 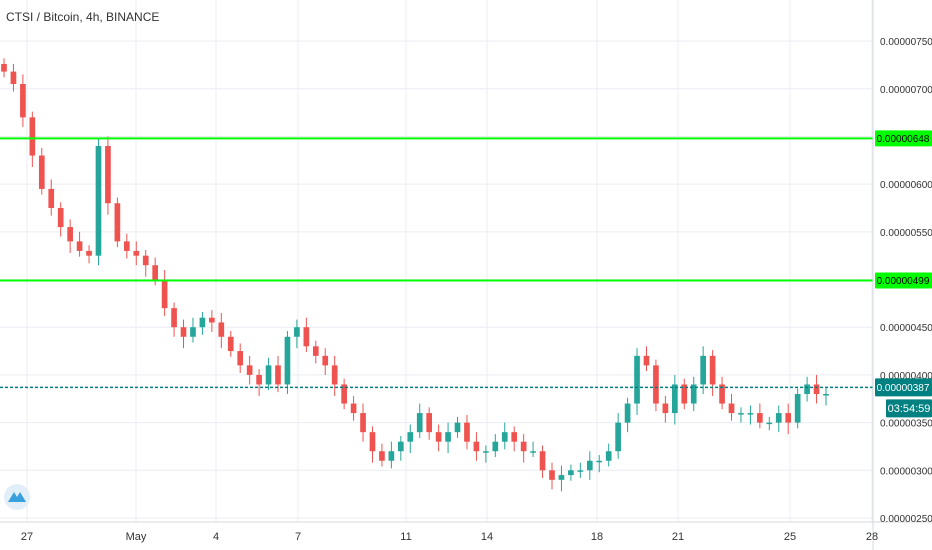 I want to click on price-tick-label: 0.00000750, so click(x=906, y=42).